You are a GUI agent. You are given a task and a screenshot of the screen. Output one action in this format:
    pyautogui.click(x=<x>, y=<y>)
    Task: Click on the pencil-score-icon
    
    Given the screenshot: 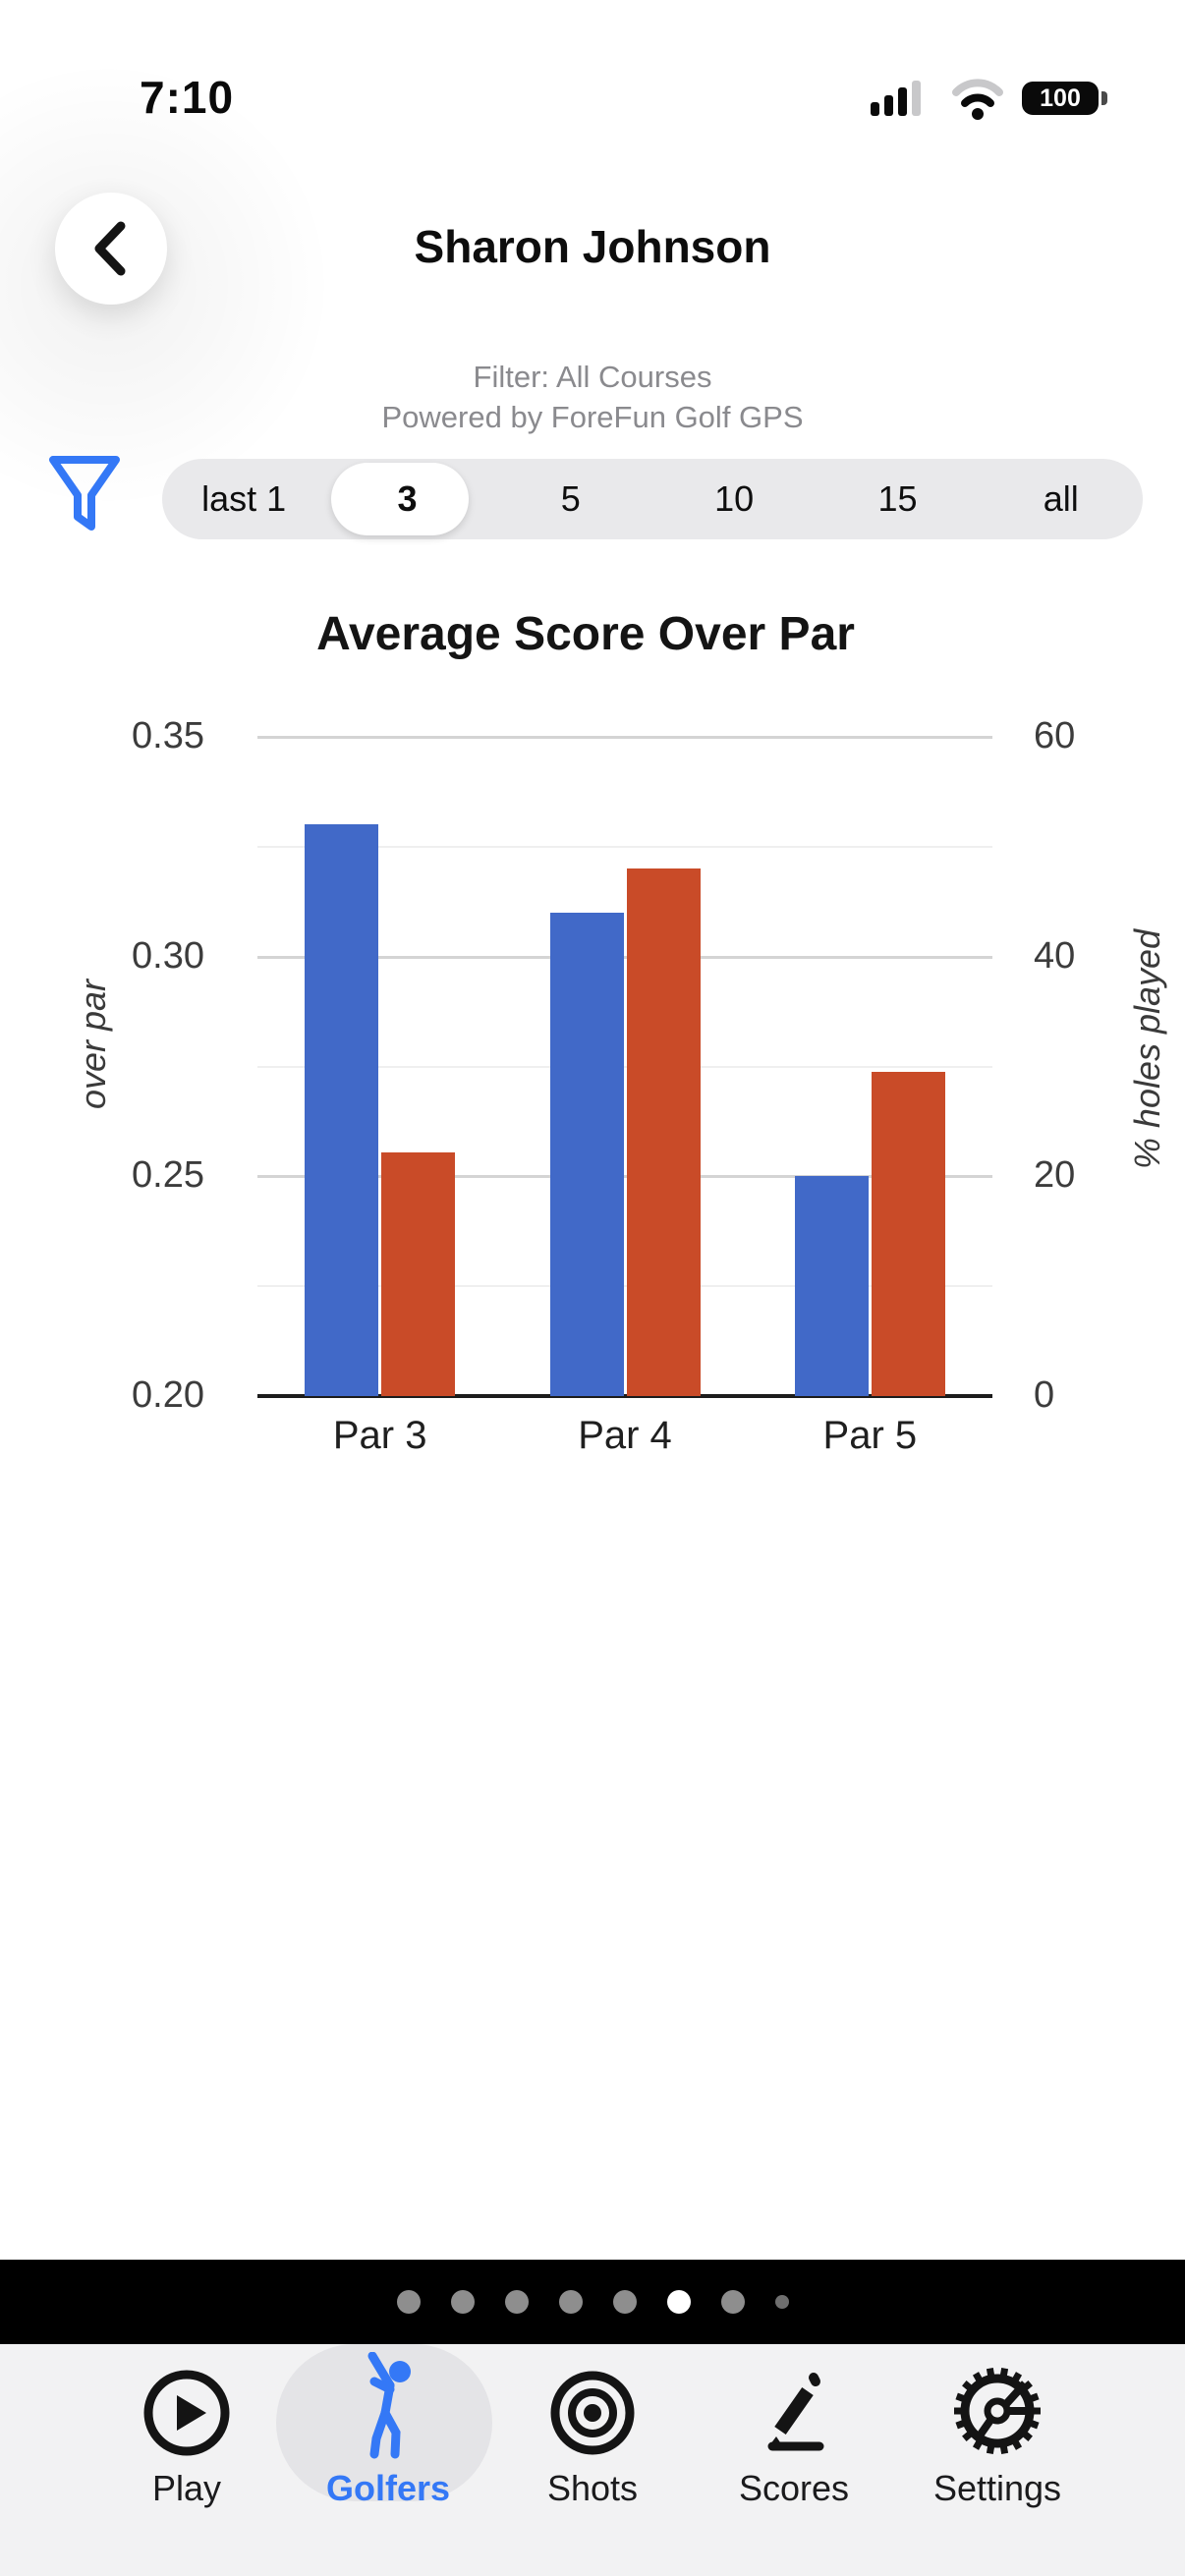 What is the action you would take?
    pyautogui.click(x=794, y=2402)
    